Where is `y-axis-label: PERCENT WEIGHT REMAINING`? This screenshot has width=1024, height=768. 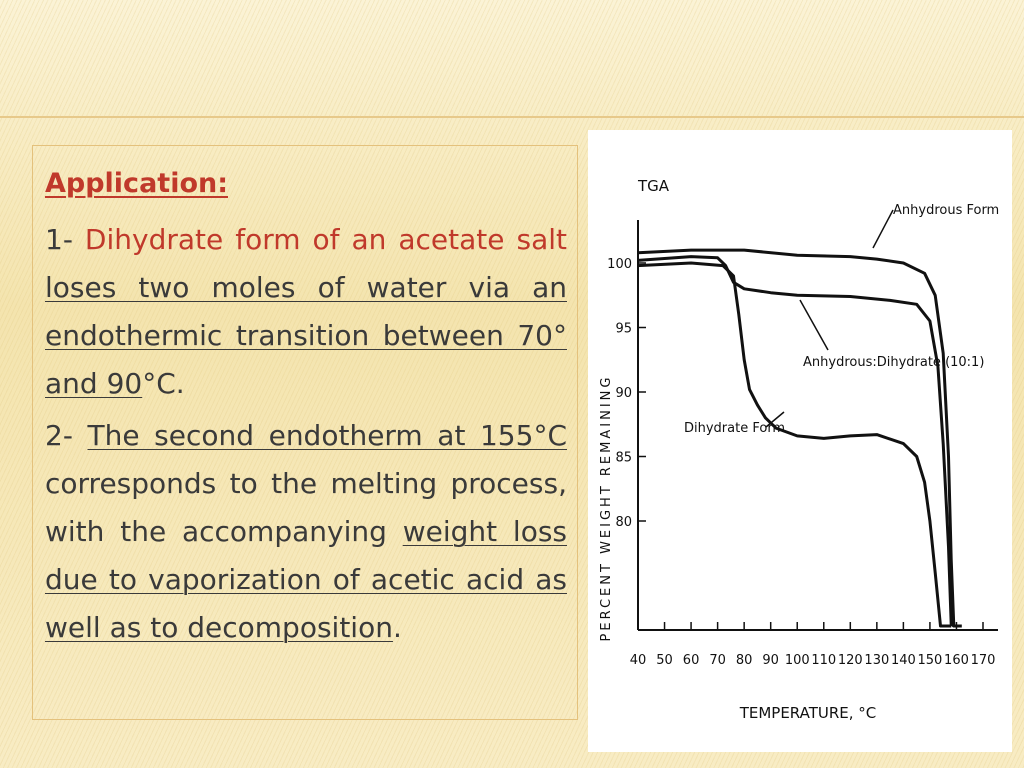
y-axis-label: PERCENT WEIGHT REMAINING is located at coordinates (606, 508).